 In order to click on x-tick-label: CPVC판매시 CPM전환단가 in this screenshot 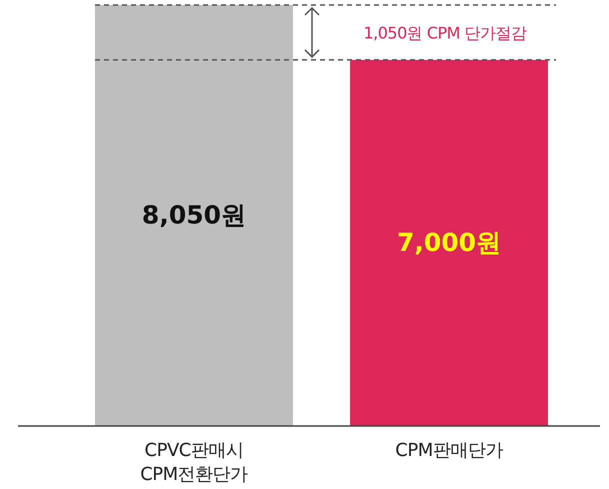, I will do `click(194, 462)`.